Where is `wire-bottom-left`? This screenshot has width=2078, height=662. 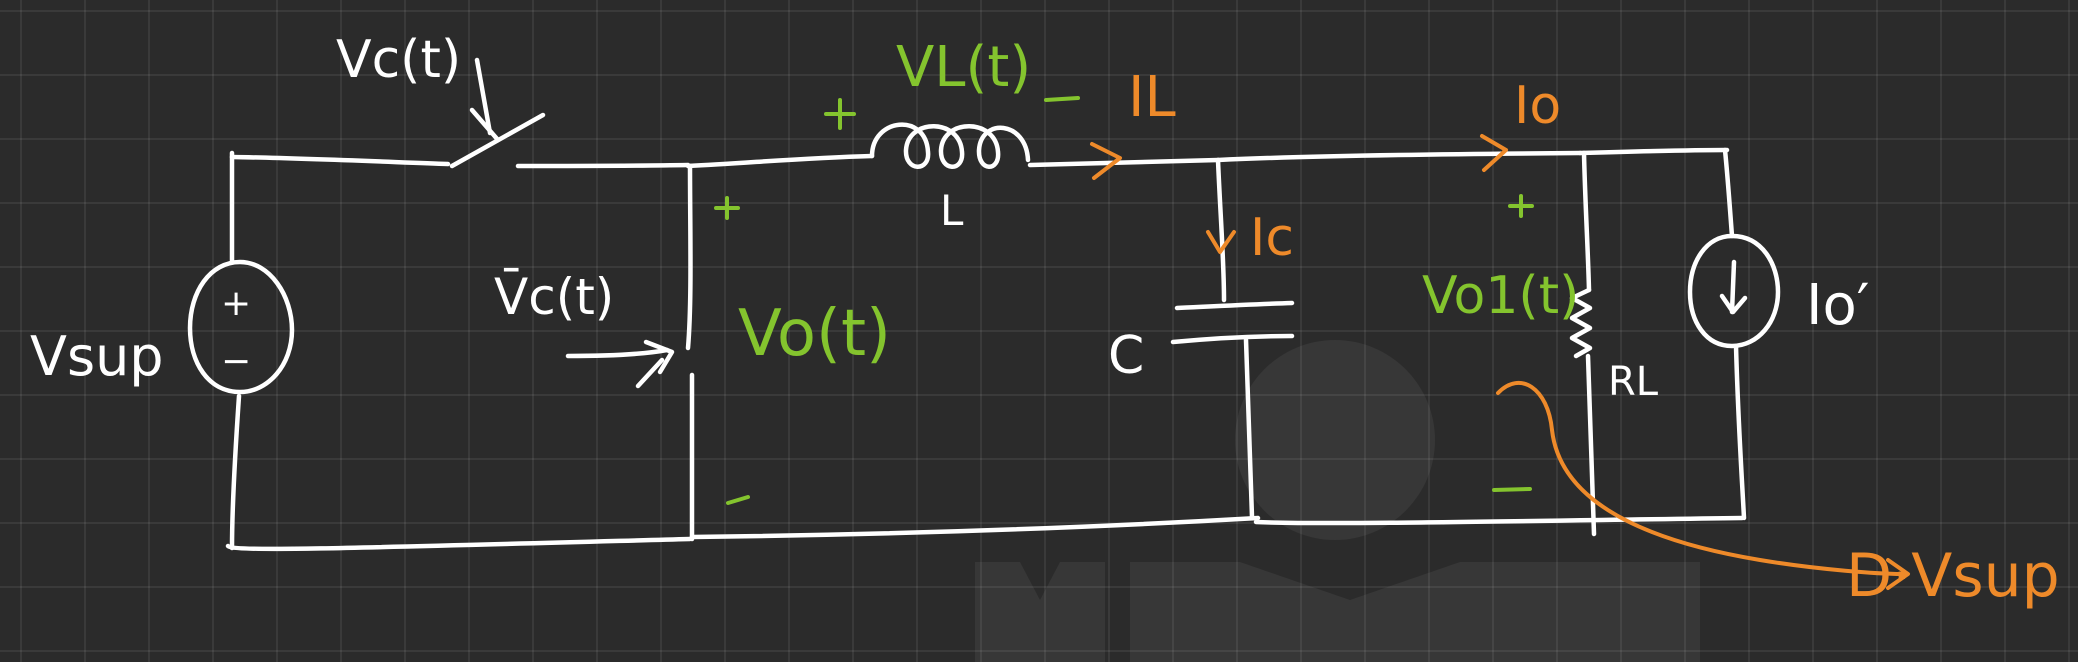 wire-bottom-left is located at coordinates (459, 544).